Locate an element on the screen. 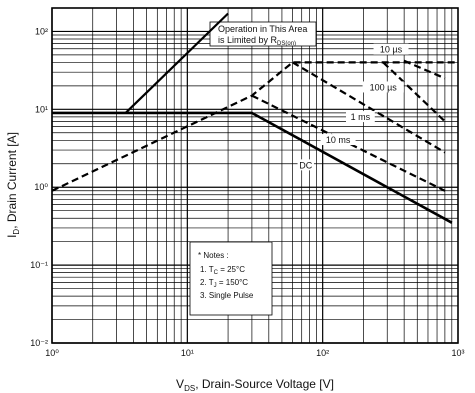 Image resolution: width=475 pixels, height=393 pixels. x-tick-label: 10² is located at coordinates (322, 353).